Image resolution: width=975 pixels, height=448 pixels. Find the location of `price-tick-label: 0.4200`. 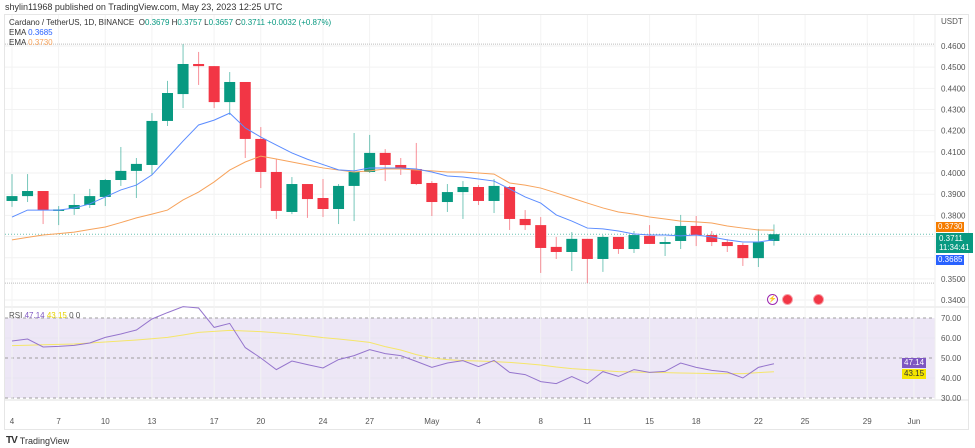

price-tick-label: 0.4200 is located at coordinates (953, 131).